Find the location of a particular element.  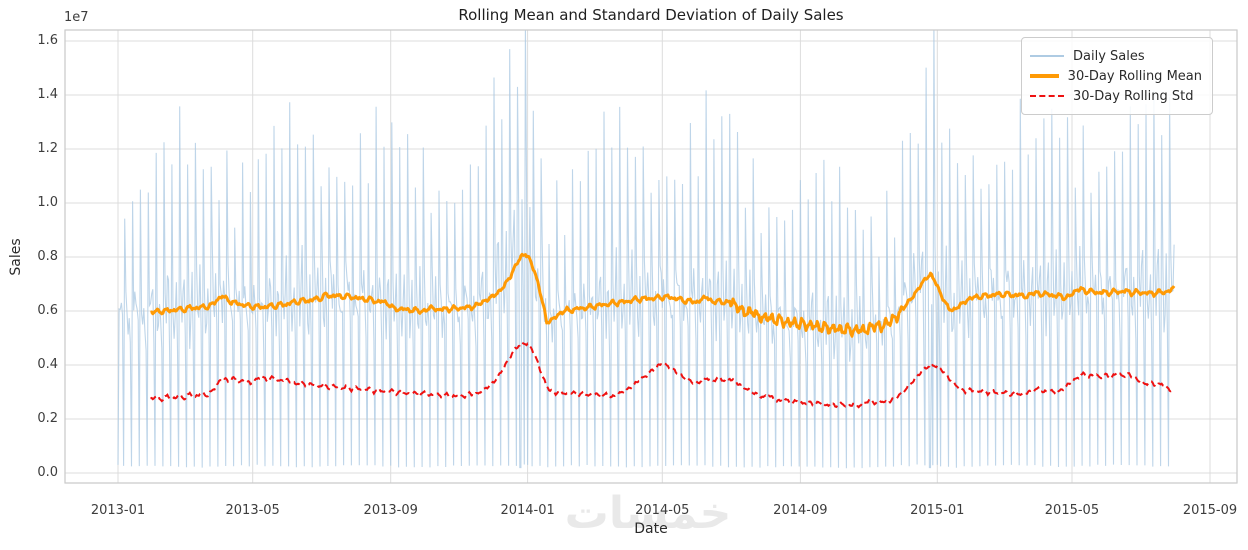

x-tick-label: 2015-01 is located at coordinates (937, 510).